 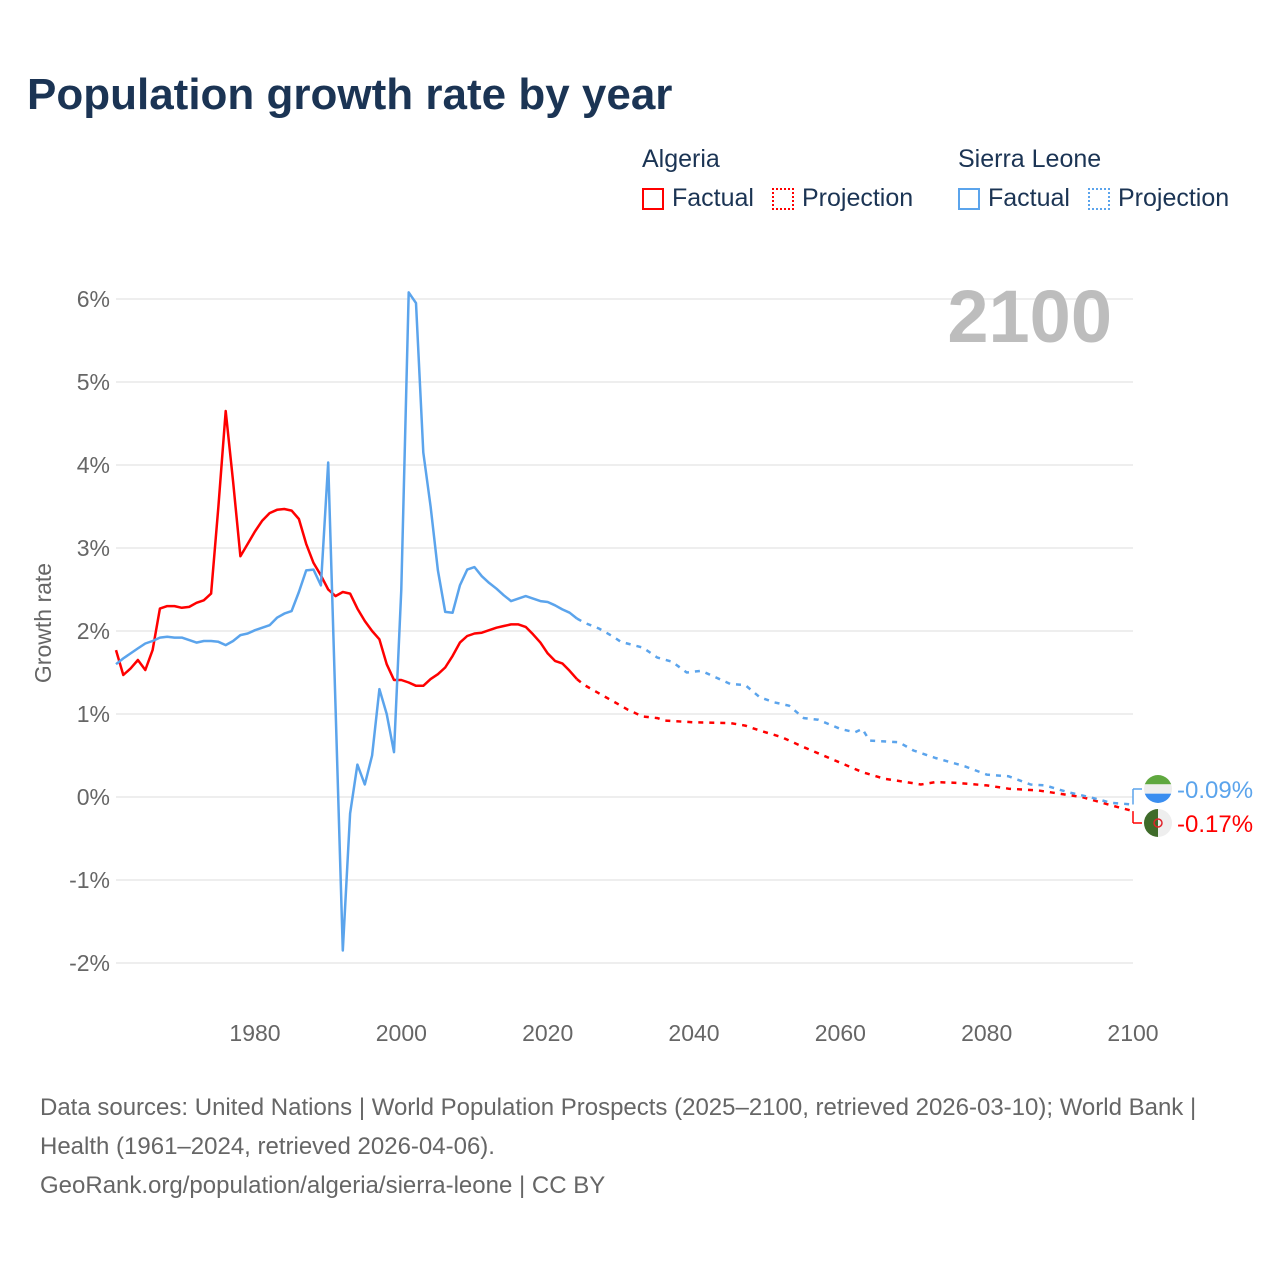 I want to click on legend-item-algeria-factual: Factual, so click(x=698, y=198).